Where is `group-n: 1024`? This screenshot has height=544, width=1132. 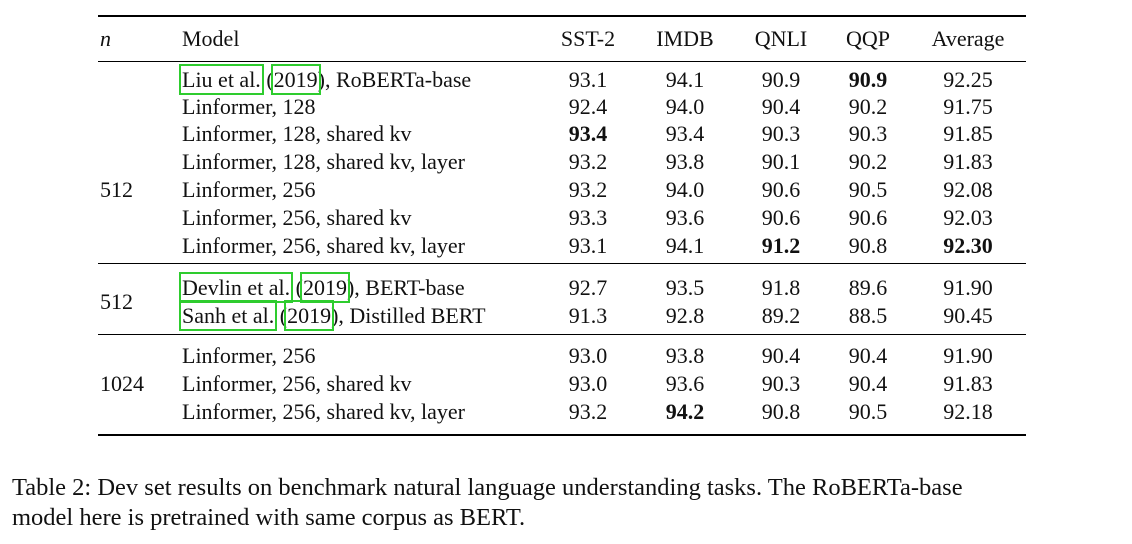 group-n: 1024 is located at coordinates (122, 383).